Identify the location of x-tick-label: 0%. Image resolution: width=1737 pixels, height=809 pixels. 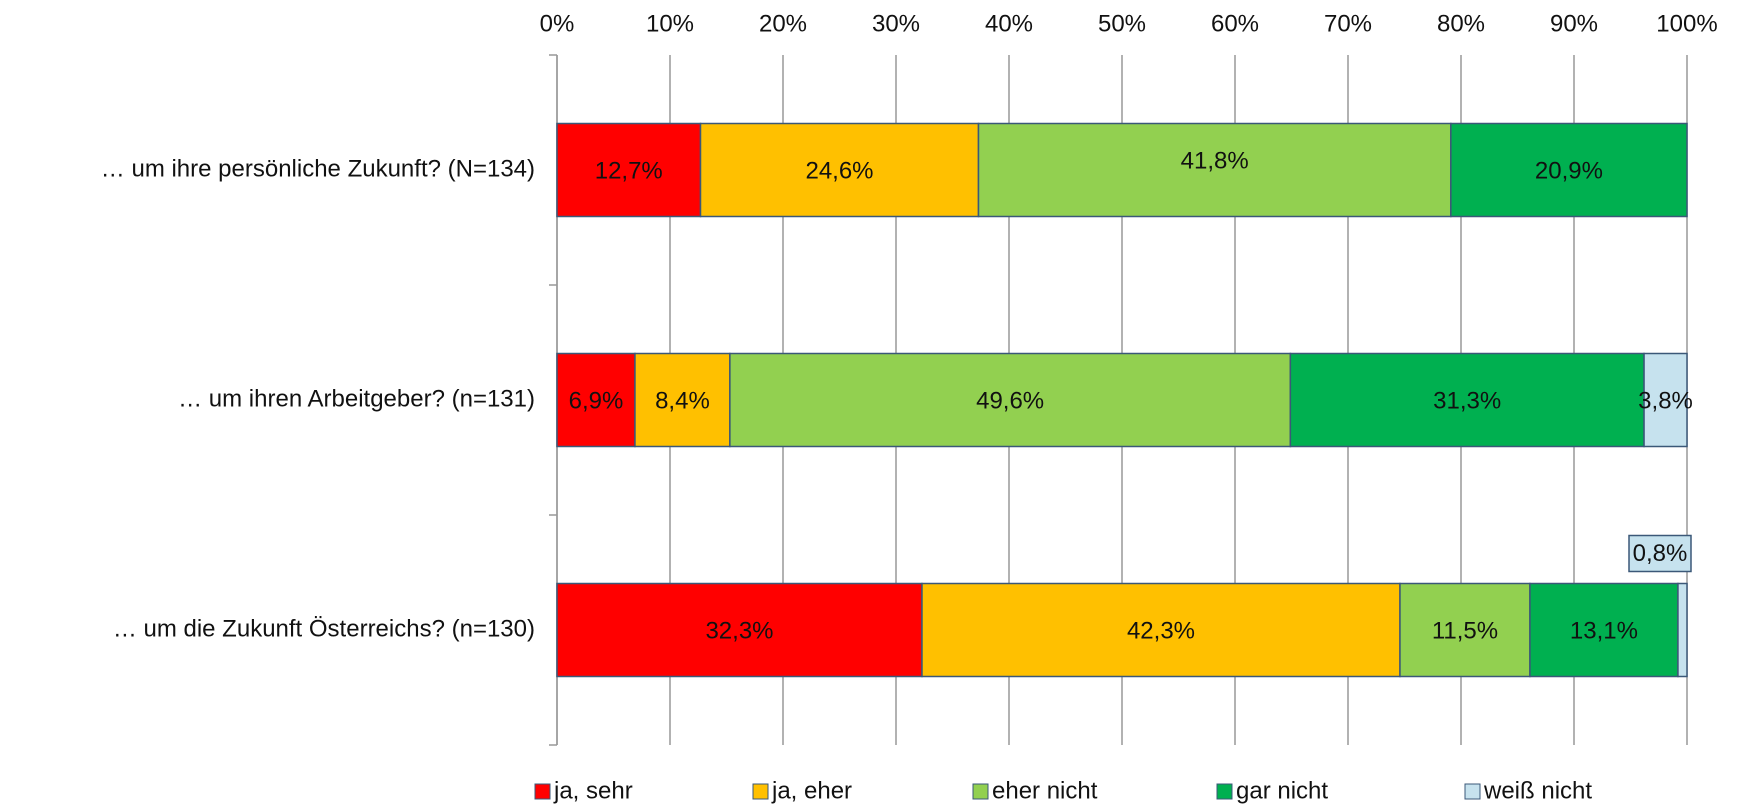
(557, 23).